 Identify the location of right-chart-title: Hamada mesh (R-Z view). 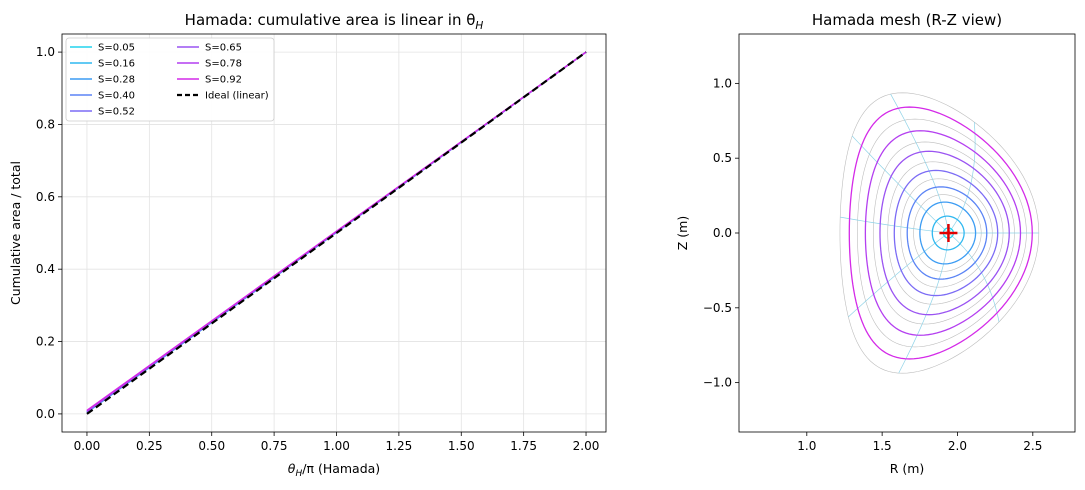
(907, 20).